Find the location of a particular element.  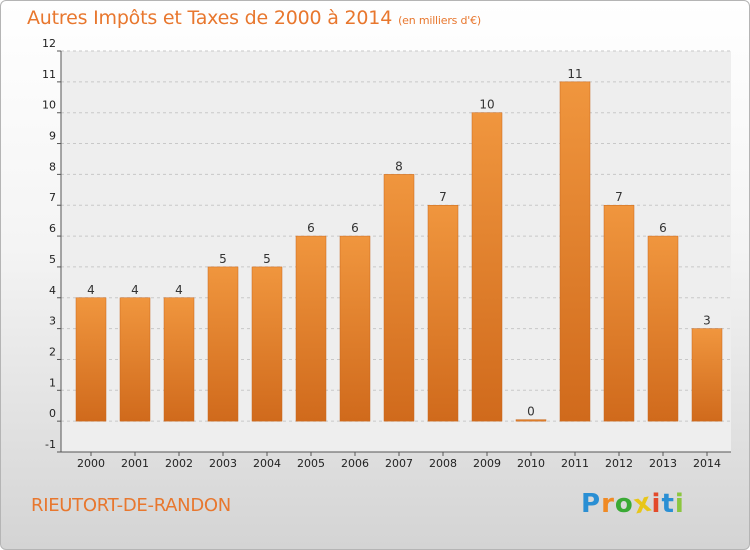

bar-2002 is located at coordinates (179, 359).